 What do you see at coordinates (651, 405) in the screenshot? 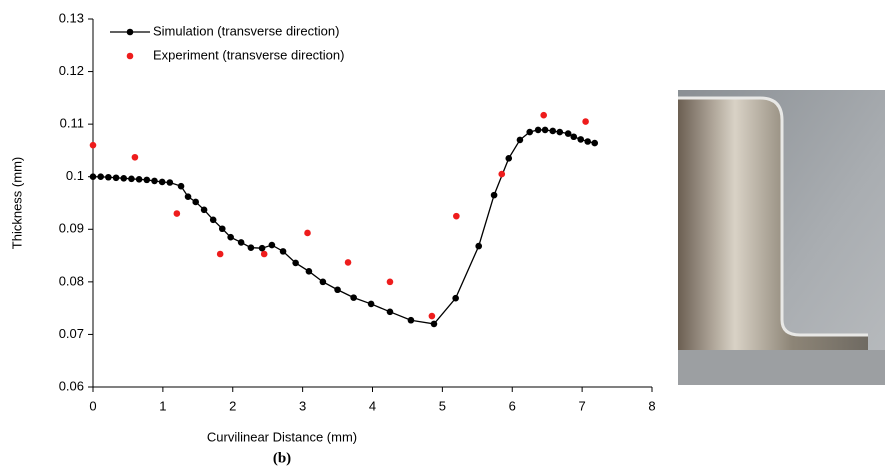
I see `x-tick-label: 8` at bounding box center [651, 405].